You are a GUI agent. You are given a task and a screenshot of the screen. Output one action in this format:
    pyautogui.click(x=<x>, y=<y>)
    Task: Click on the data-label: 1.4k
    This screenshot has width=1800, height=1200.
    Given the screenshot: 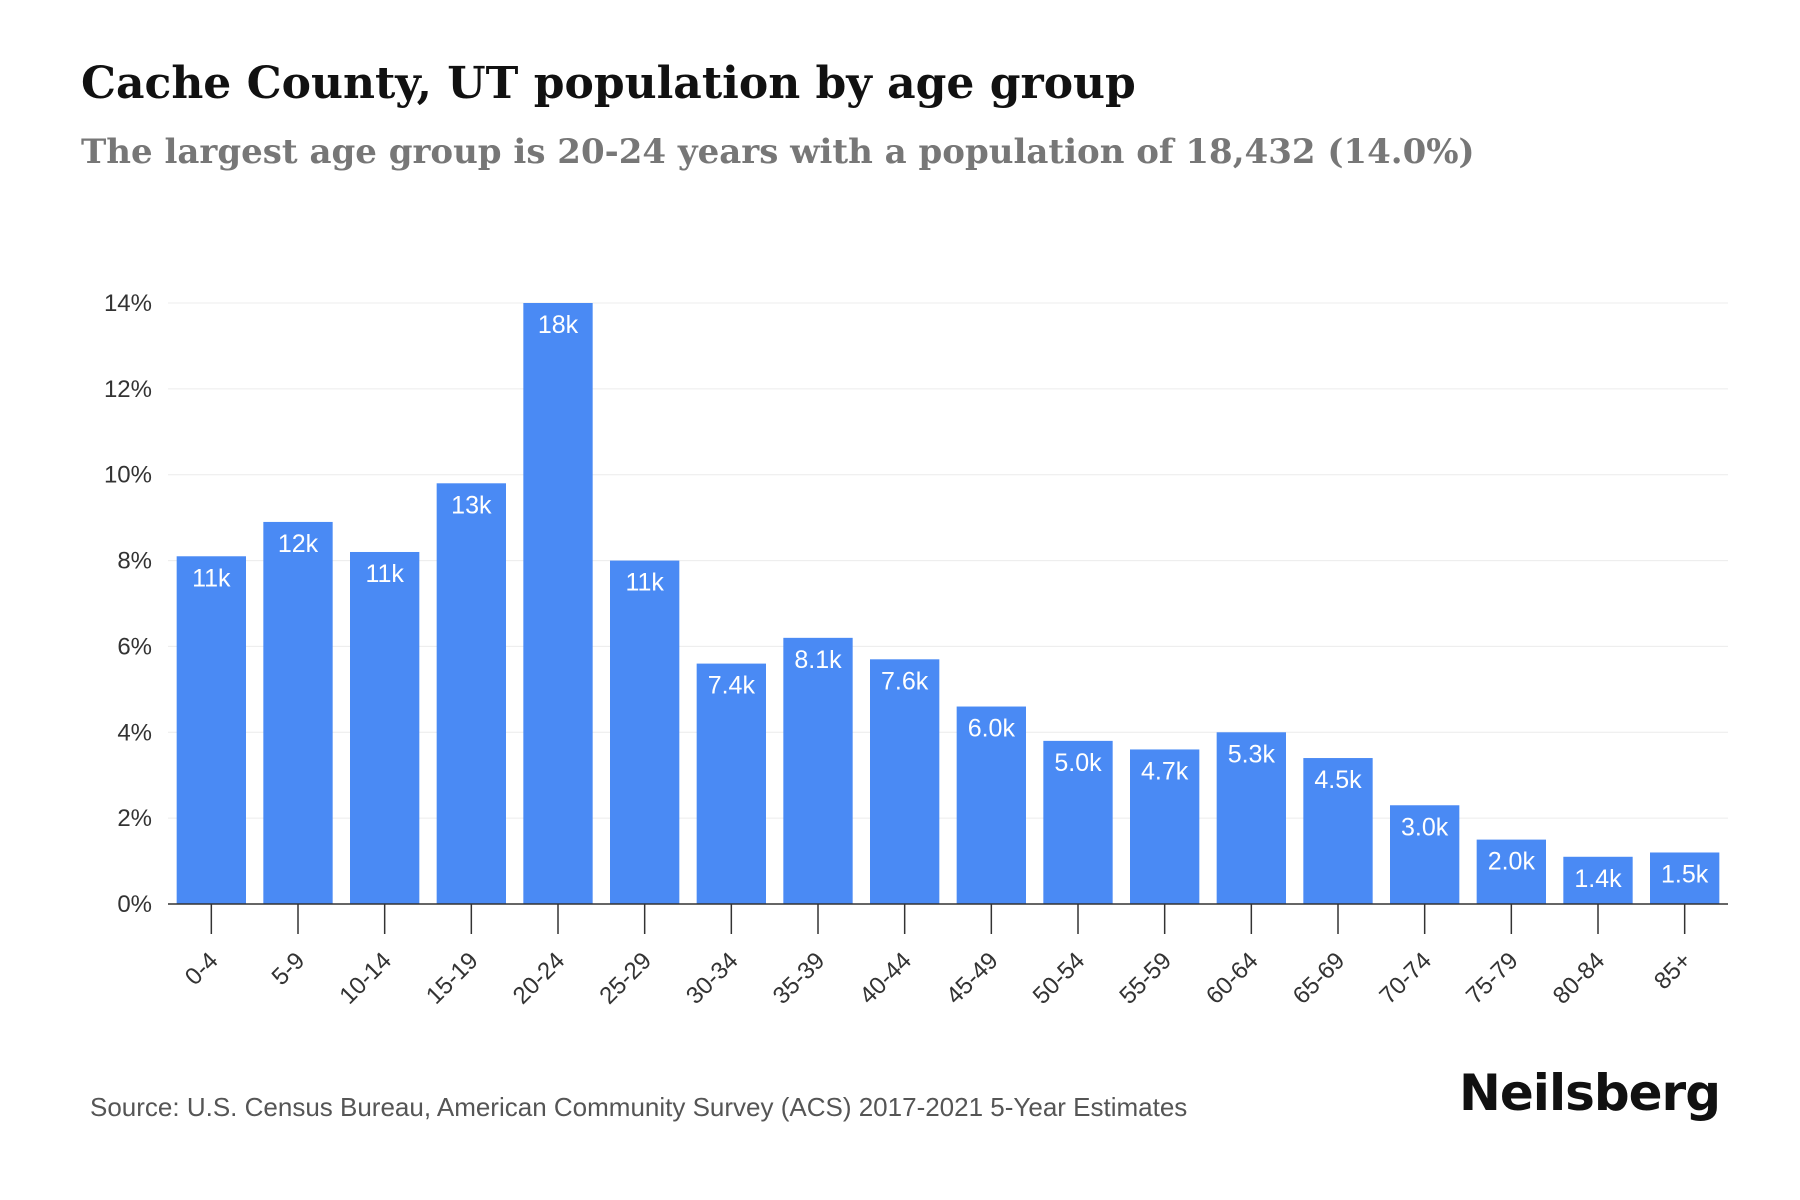 What is the action you would take?
    pyautogui.click(x=1598, y=879)
    